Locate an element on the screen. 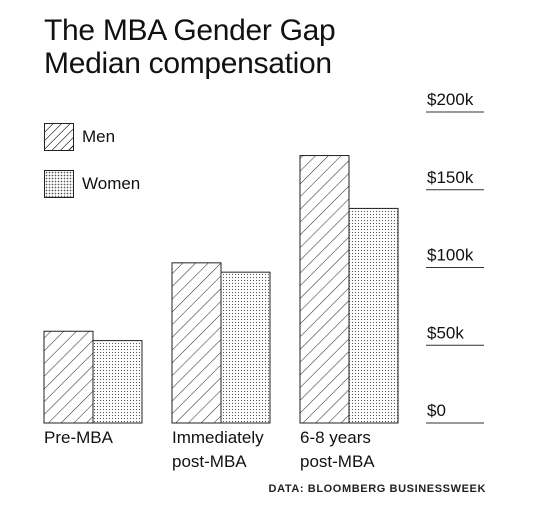 The width and height of the screenshot is (542, 514). legend-swatch-men is located at coordinates (59, 137).